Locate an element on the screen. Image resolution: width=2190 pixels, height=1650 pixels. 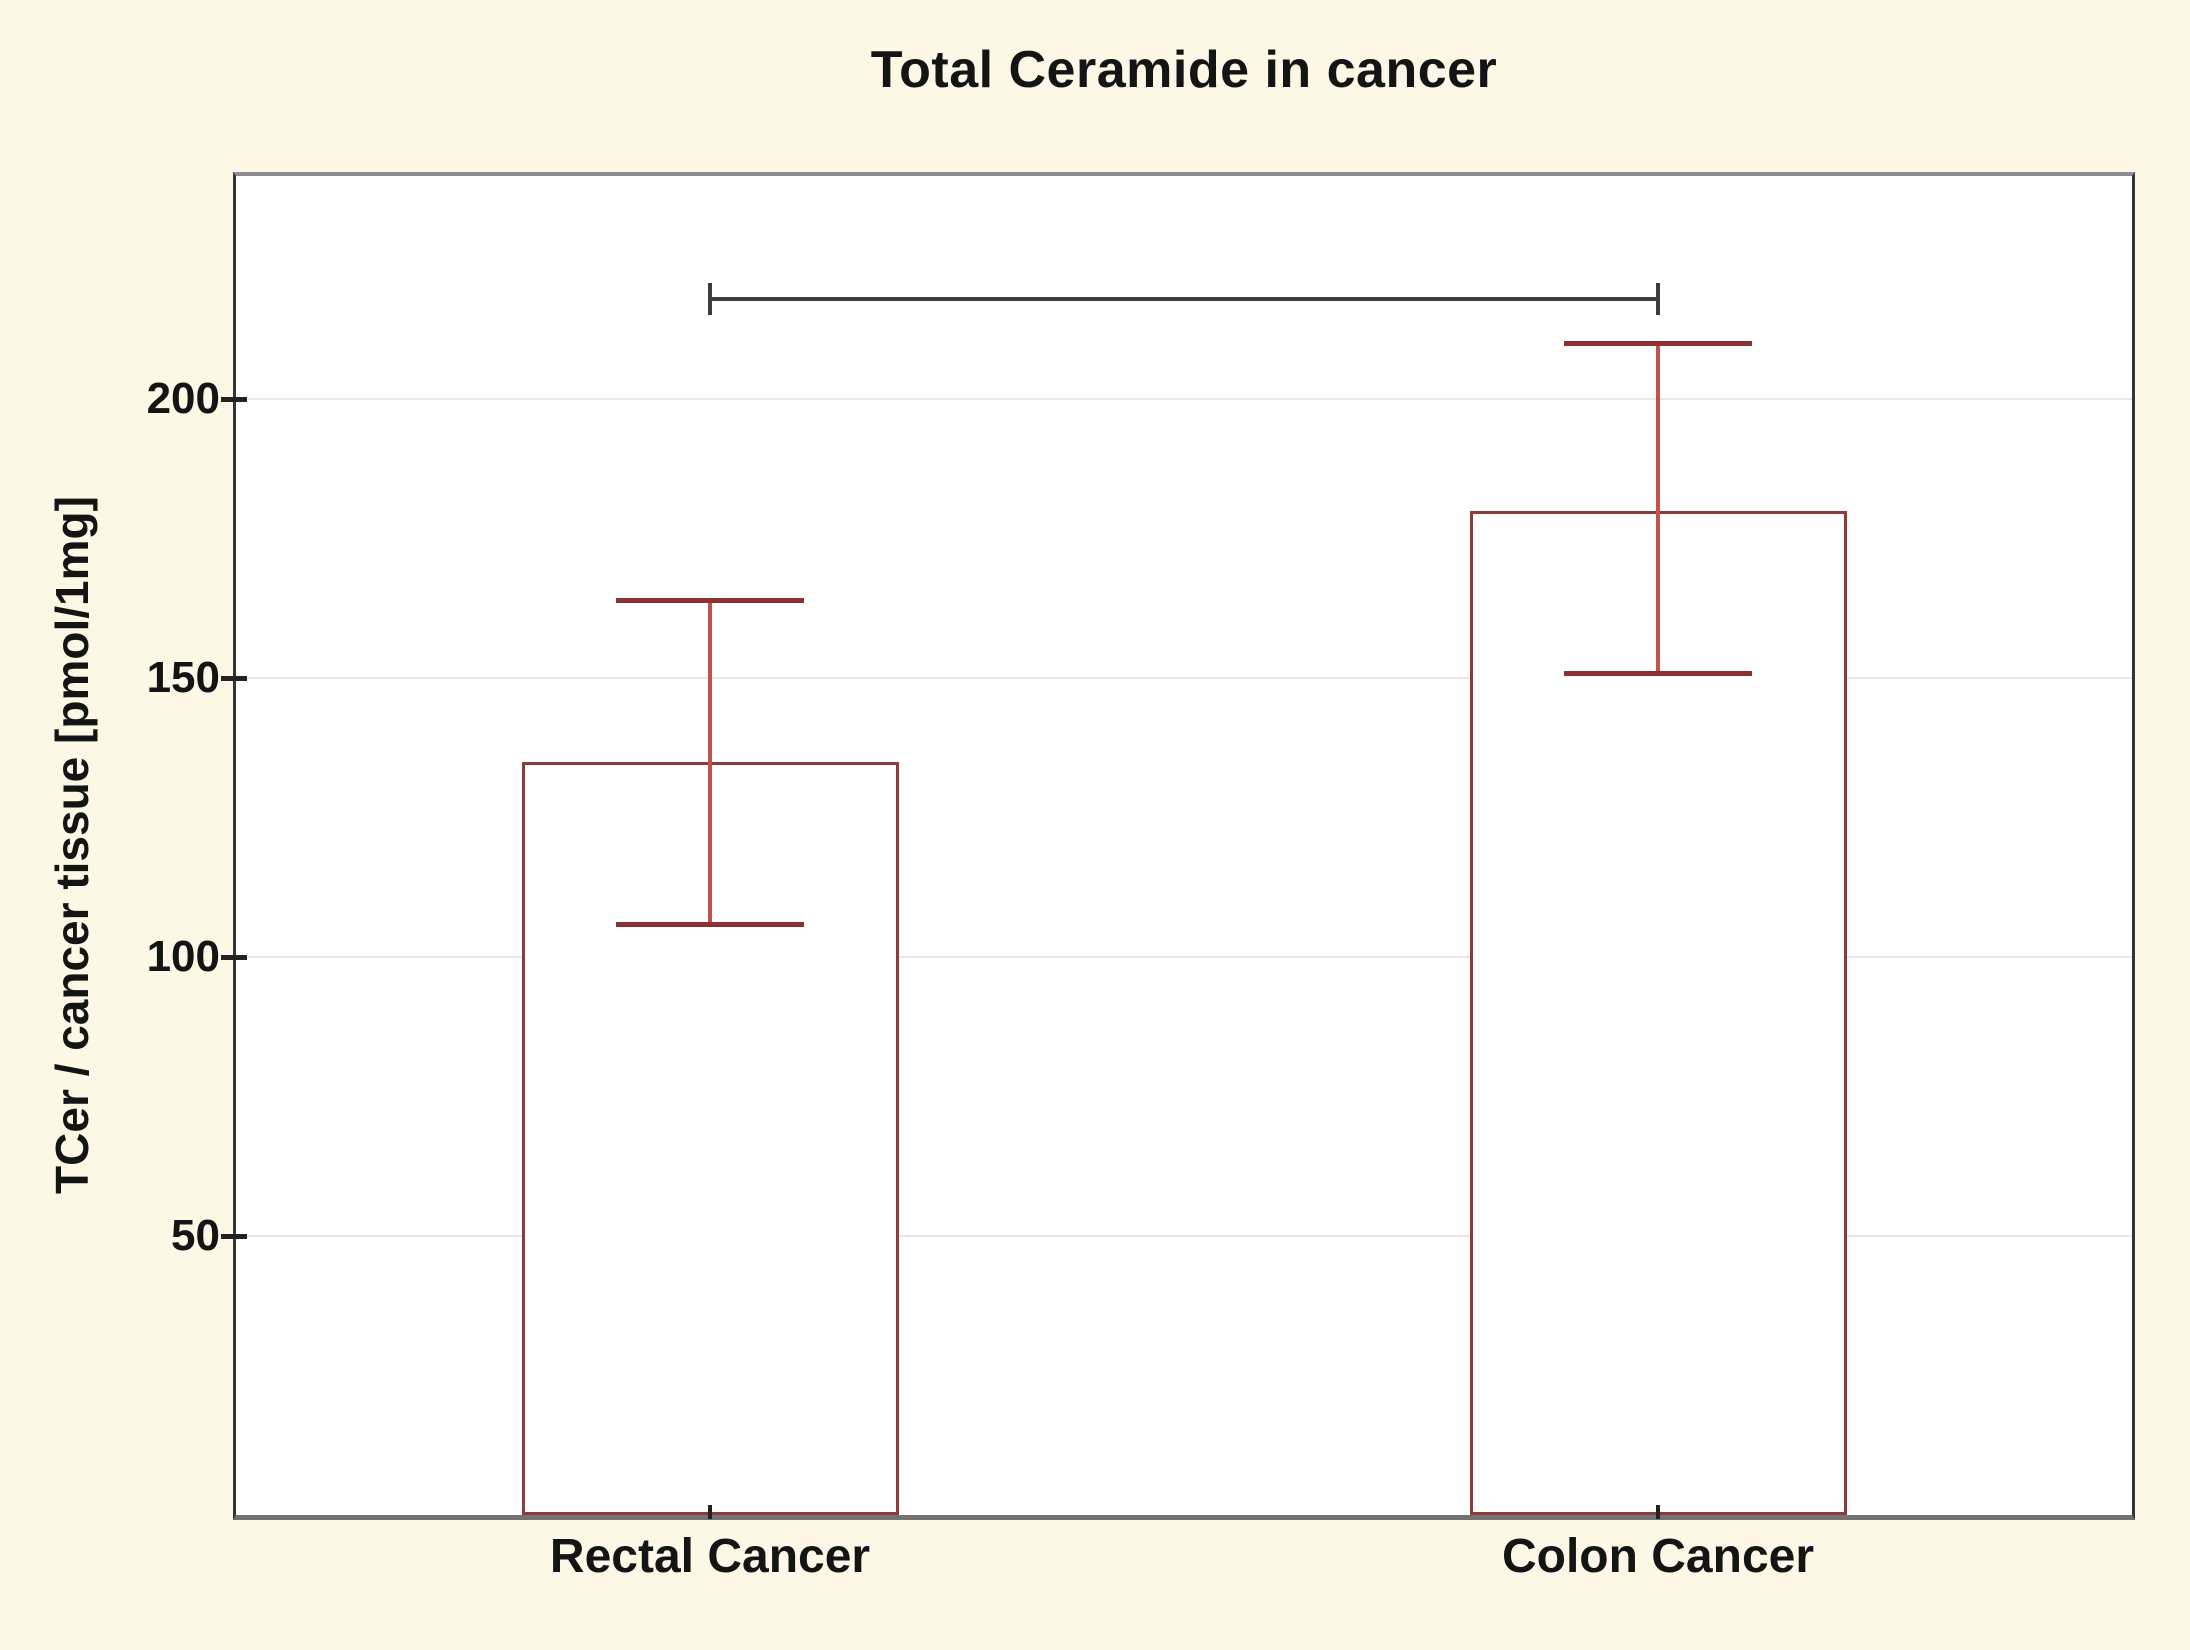
y-tick-label-200: 200 is located at coordinates (183, 398).